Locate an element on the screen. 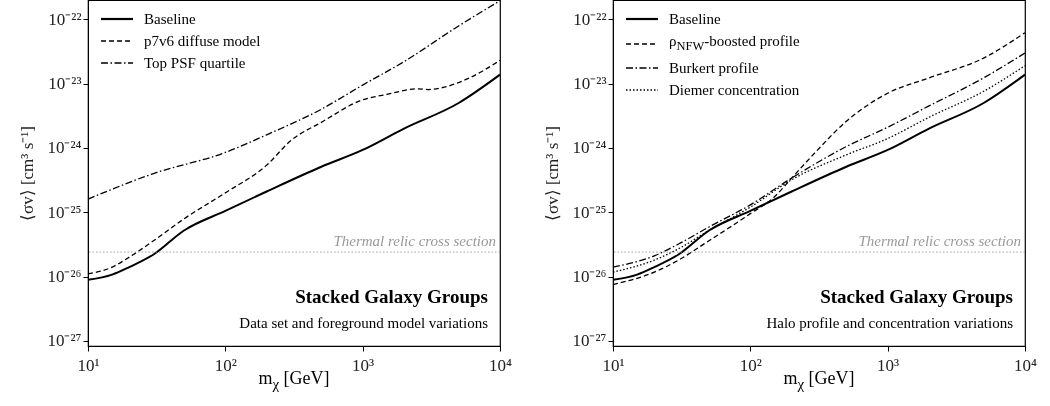  legend-label: Top PSF quartile is located at coordinates (195, 63).